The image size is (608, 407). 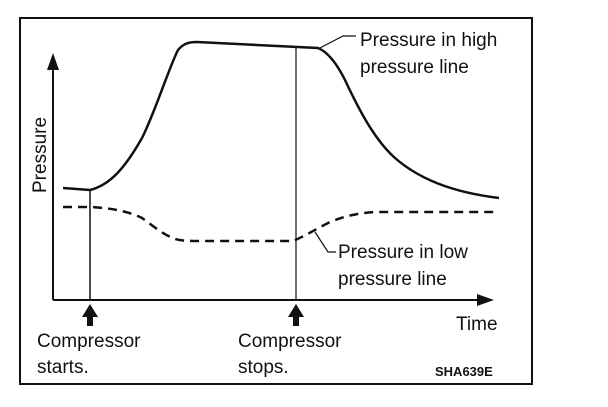 What do you see at coordinates (281, 224) in the screenshot?
I see `low-pressure-curve` at bounding box center [281, 224].